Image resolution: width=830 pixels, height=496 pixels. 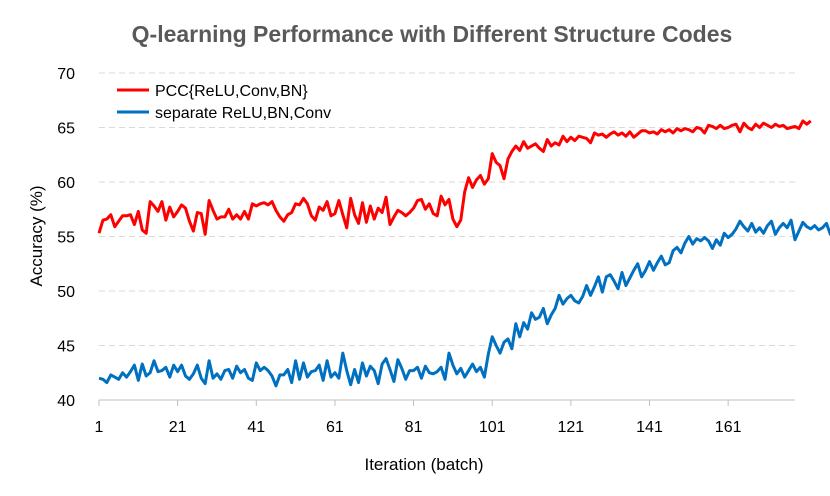 I want to click on y-tick-55: 55, so click(x=66, y=238).